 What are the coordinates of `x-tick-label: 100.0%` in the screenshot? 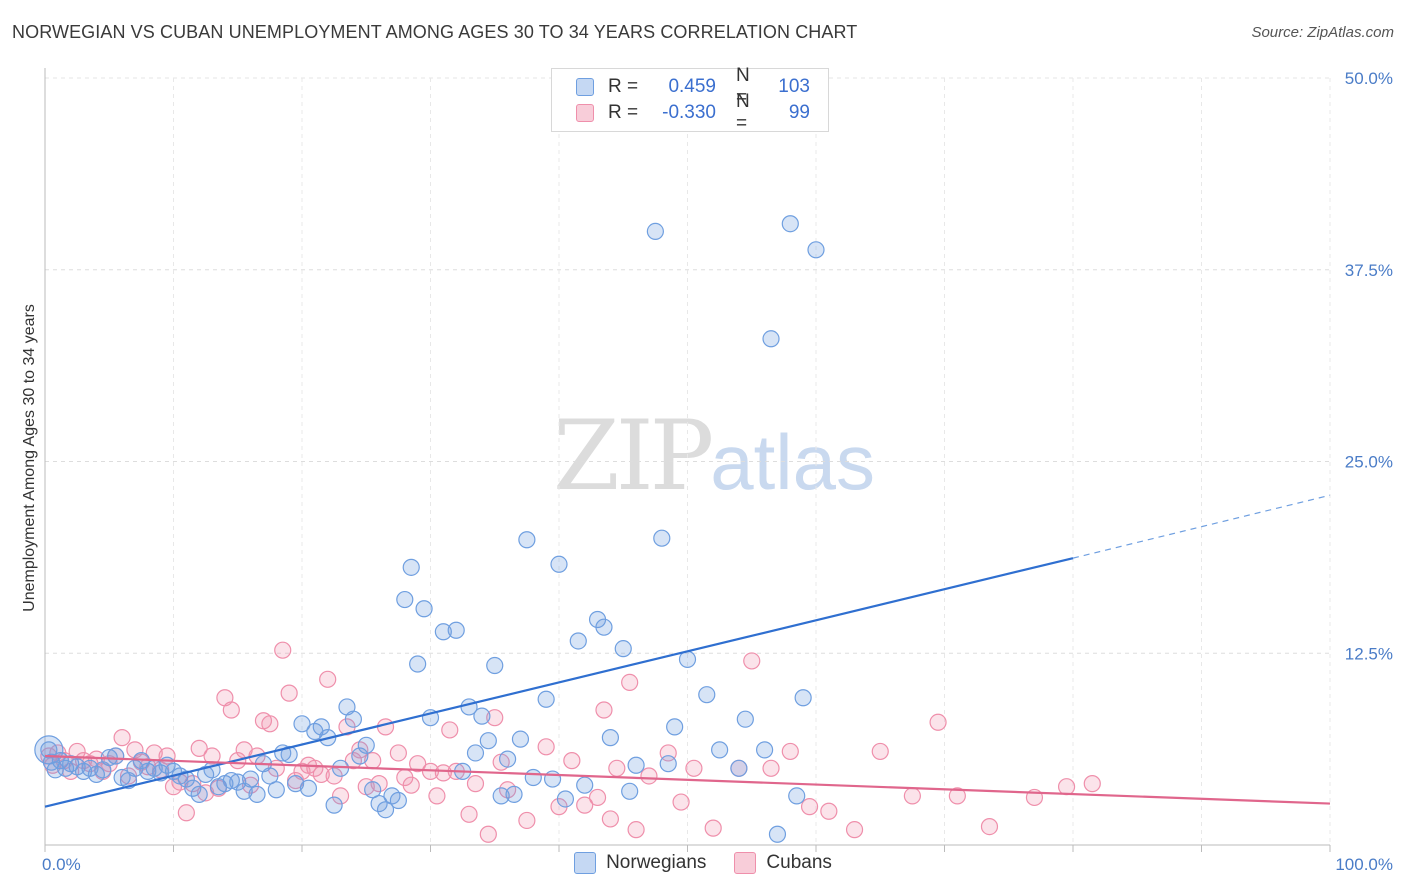 It's located at (1364, 864).